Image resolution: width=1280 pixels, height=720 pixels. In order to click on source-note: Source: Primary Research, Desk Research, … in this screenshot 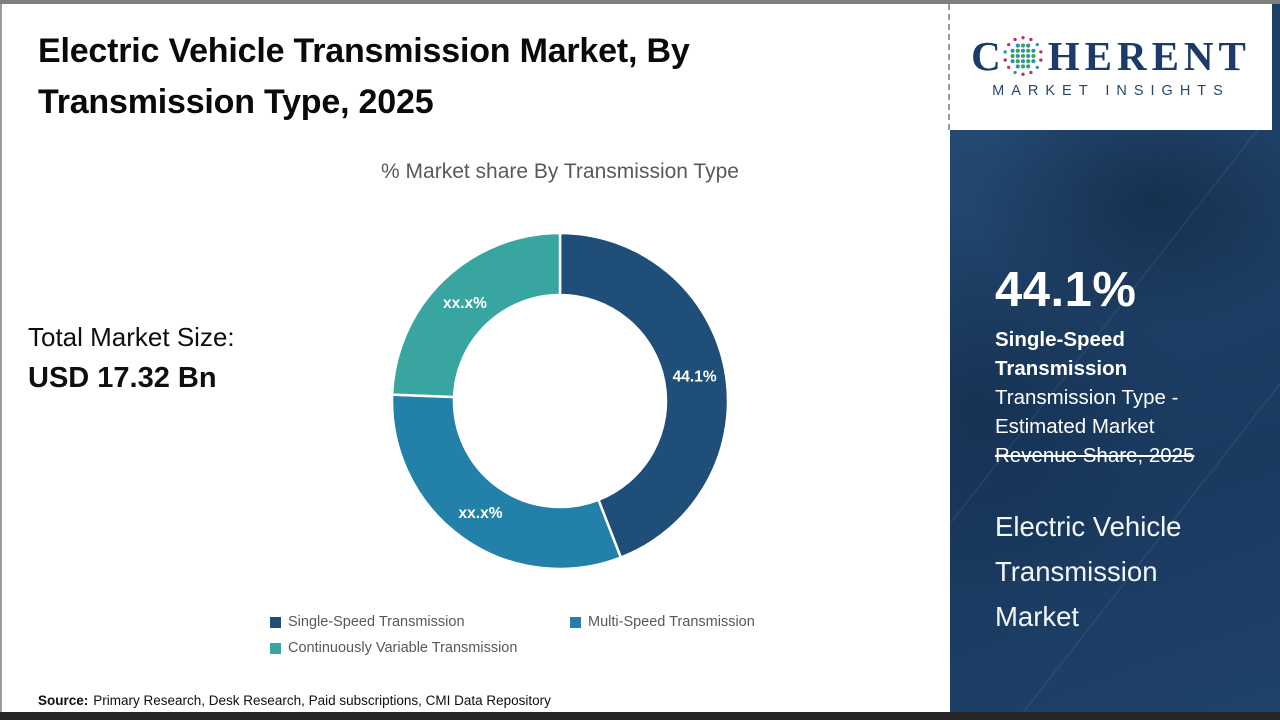, I will do `click(294, 700)`.